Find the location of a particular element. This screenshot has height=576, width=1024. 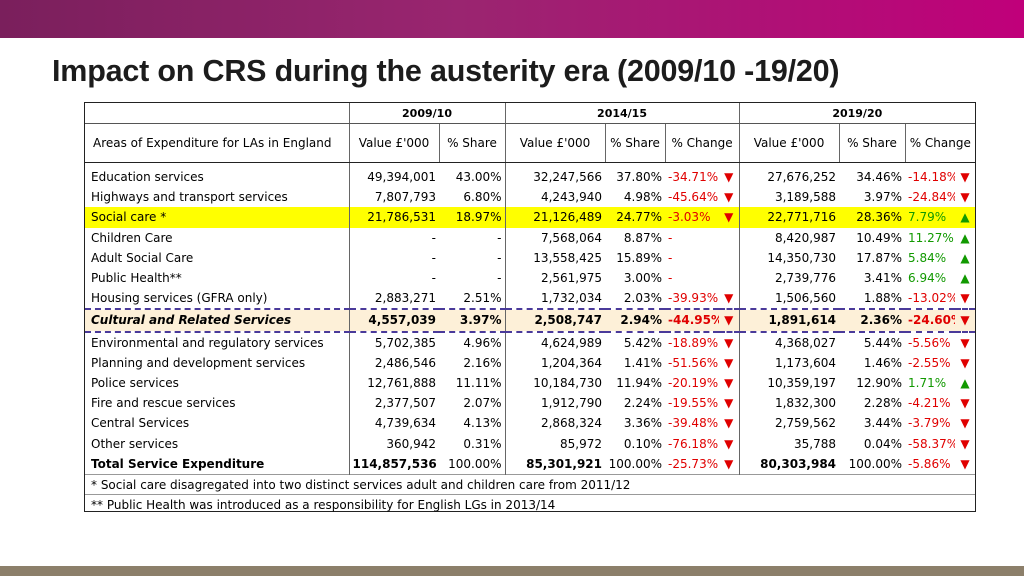

share-cell: 34.46% is located at coordinates (879, 177).